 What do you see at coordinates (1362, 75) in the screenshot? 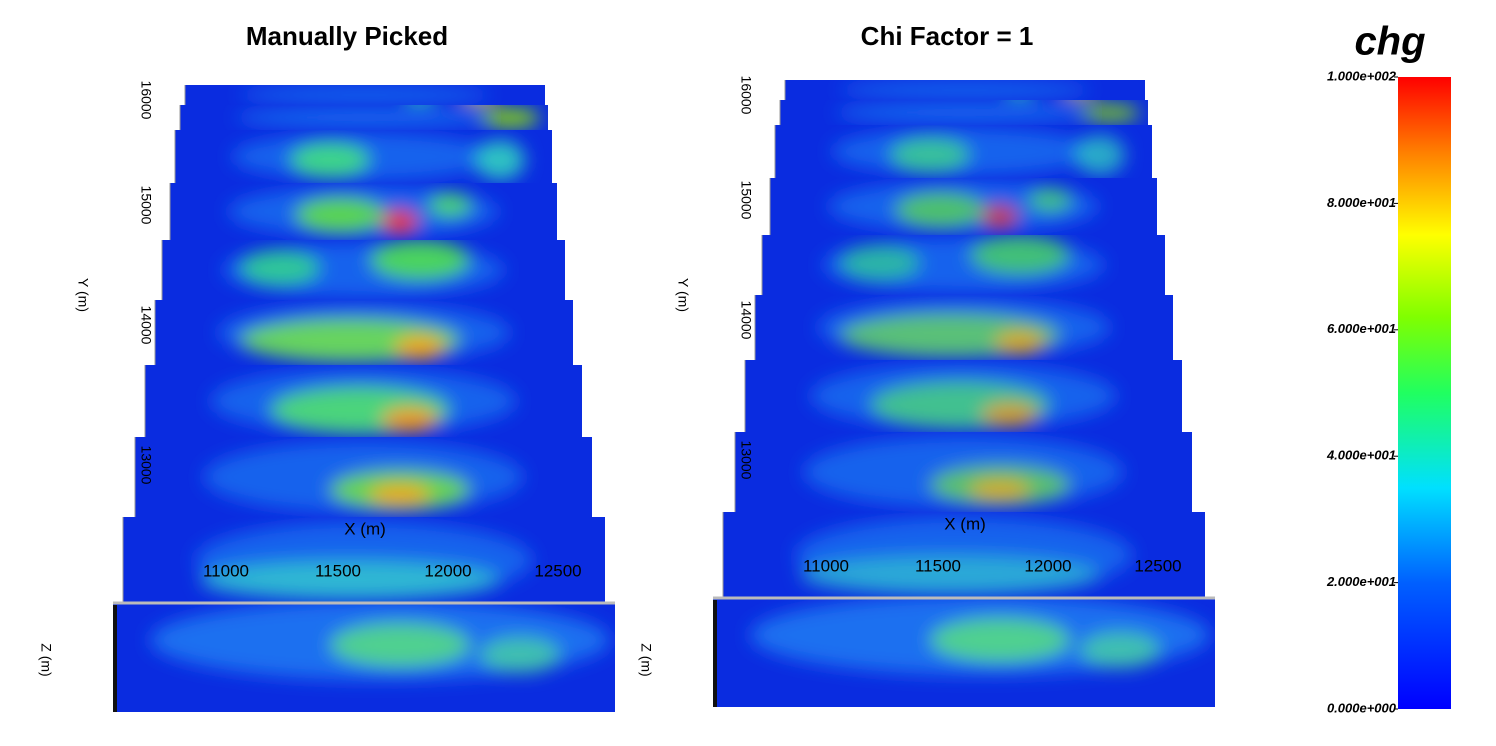
I see `colorbar-tick-label: 1.000e+002` at bounding box center [1362, 75].